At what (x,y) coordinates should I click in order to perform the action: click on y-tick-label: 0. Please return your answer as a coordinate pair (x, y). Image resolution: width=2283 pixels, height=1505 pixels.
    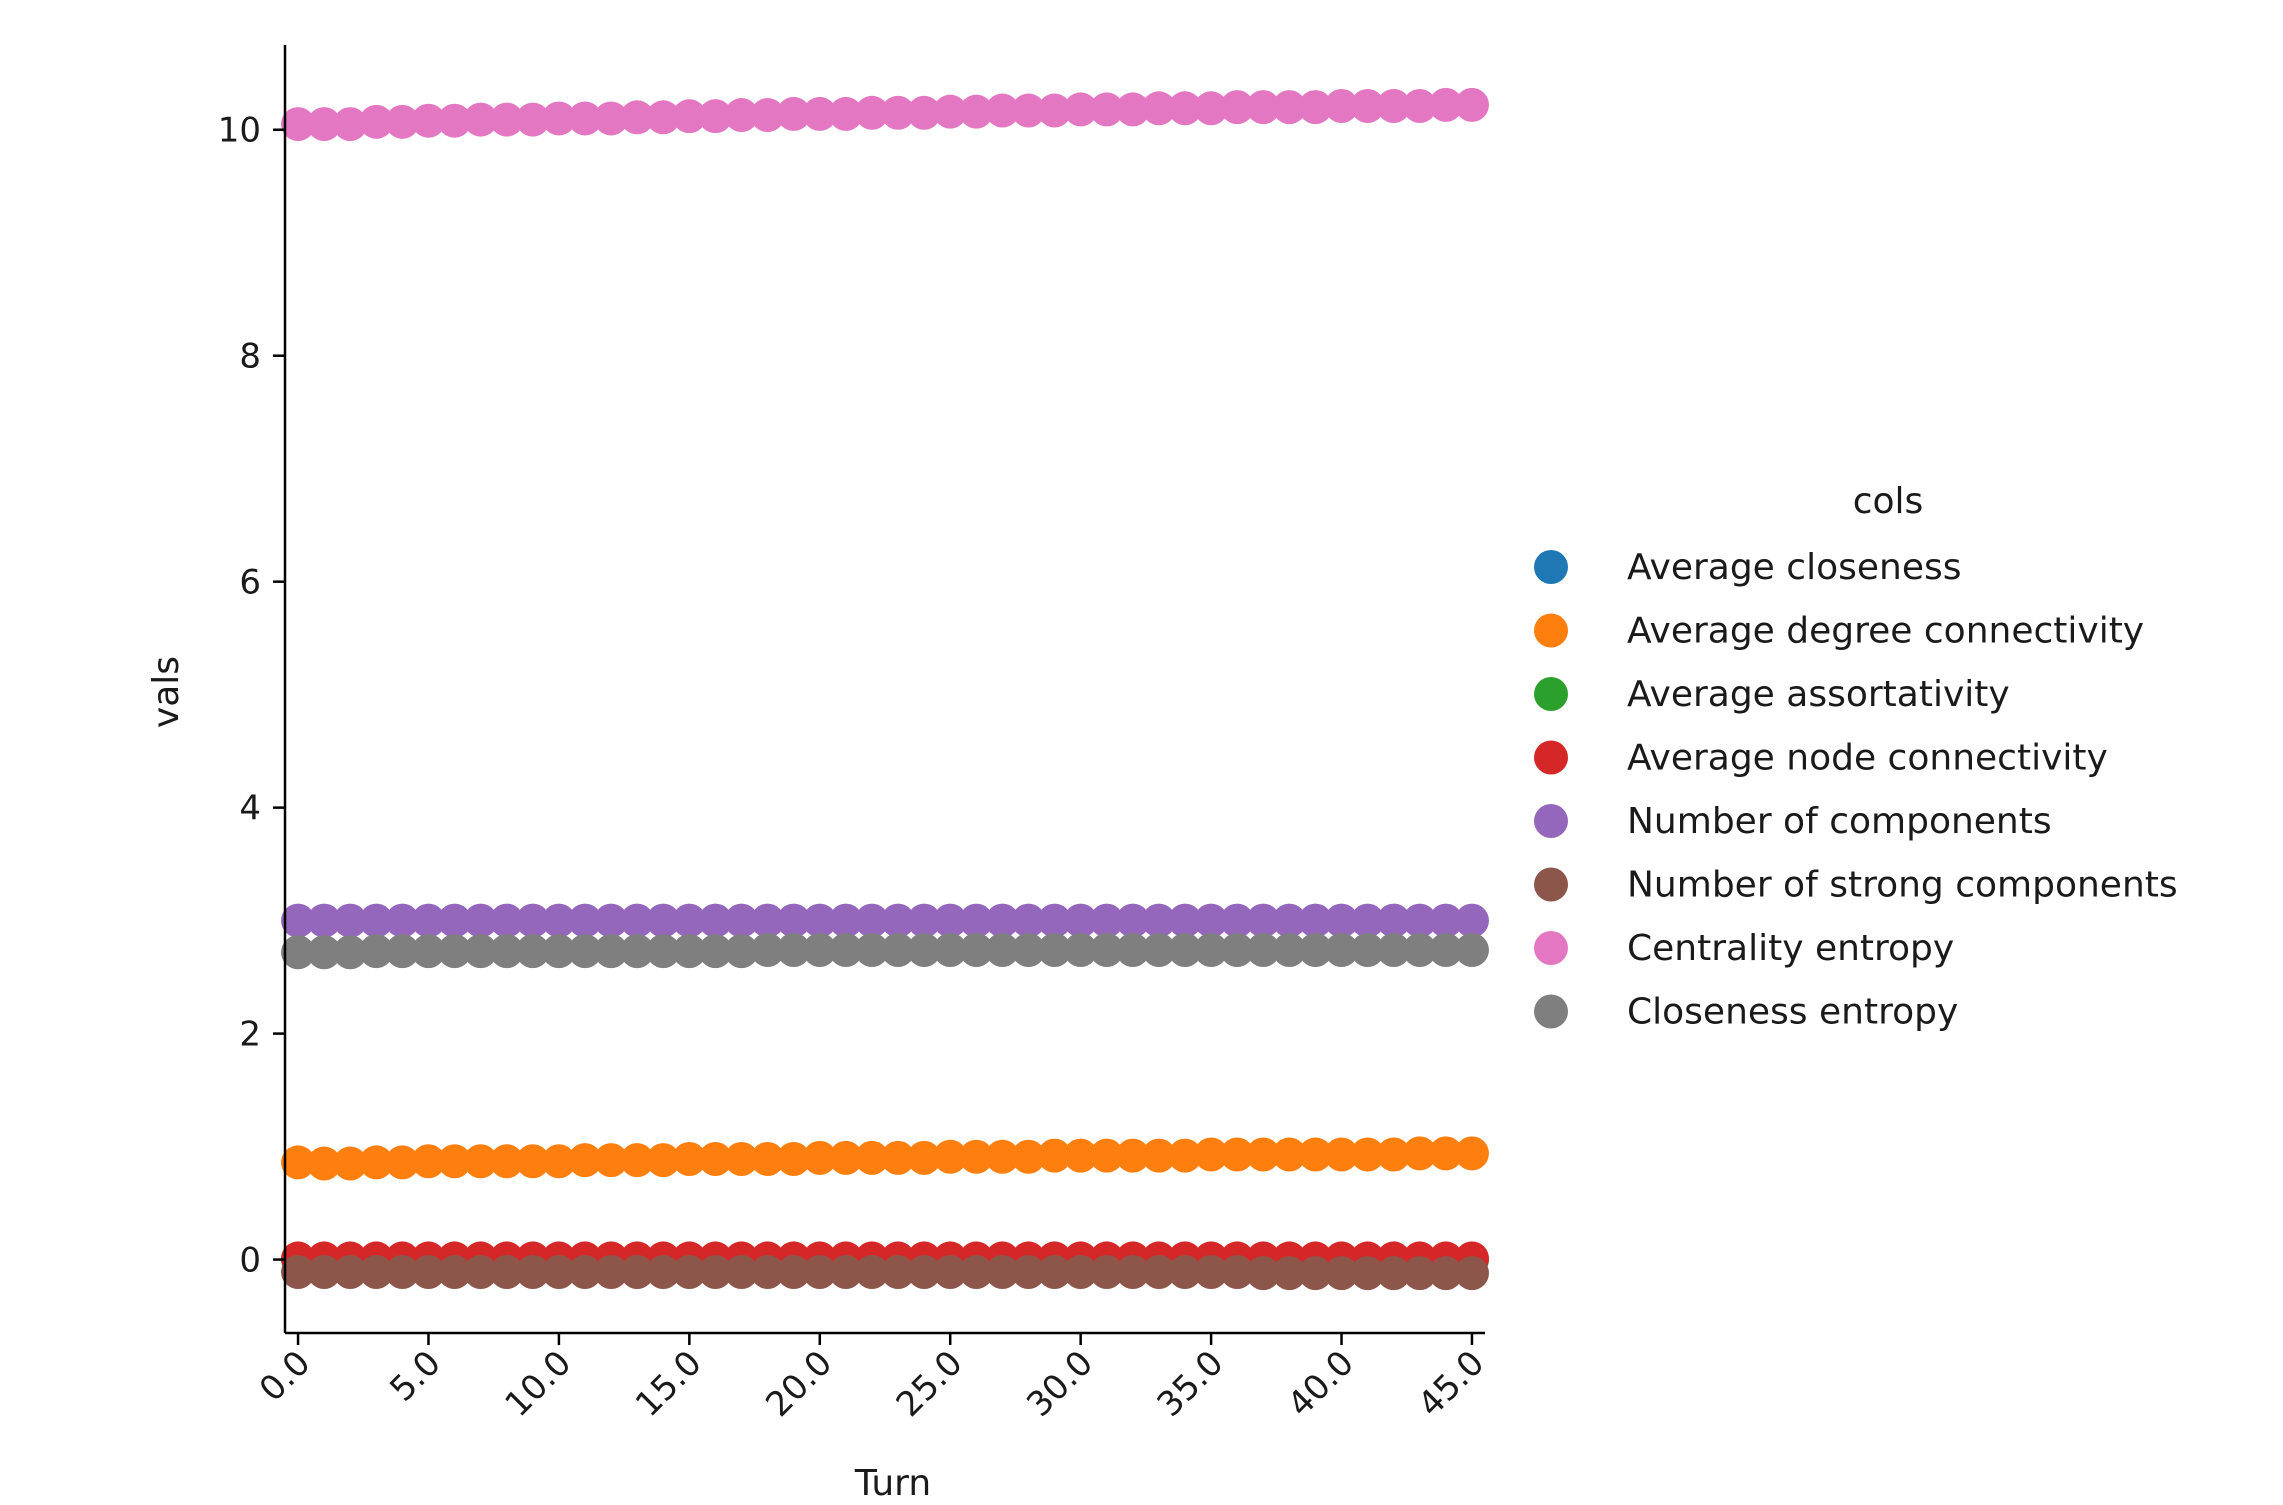
    Looking at the image, I should click on (250, 1261).